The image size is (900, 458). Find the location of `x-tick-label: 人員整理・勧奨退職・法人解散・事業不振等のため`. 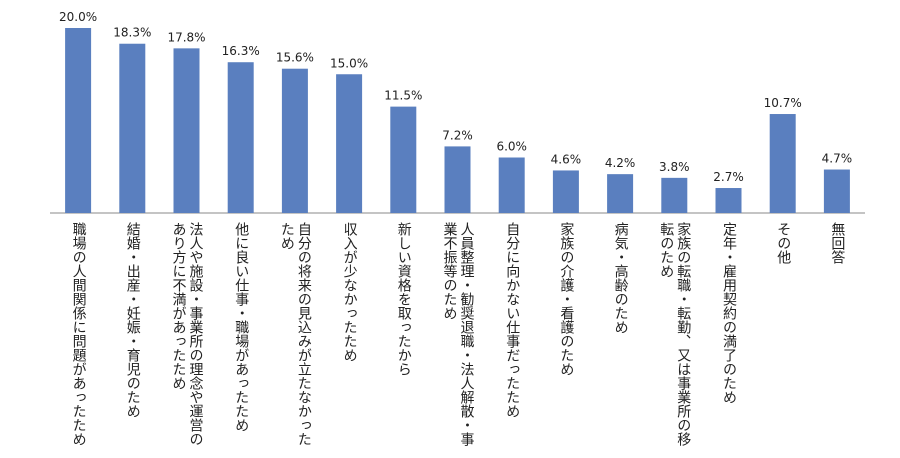

x-tick-label: 人員整理・勧奨退職・法人解散・事業不振等のため is located at coordinates (458, 334).